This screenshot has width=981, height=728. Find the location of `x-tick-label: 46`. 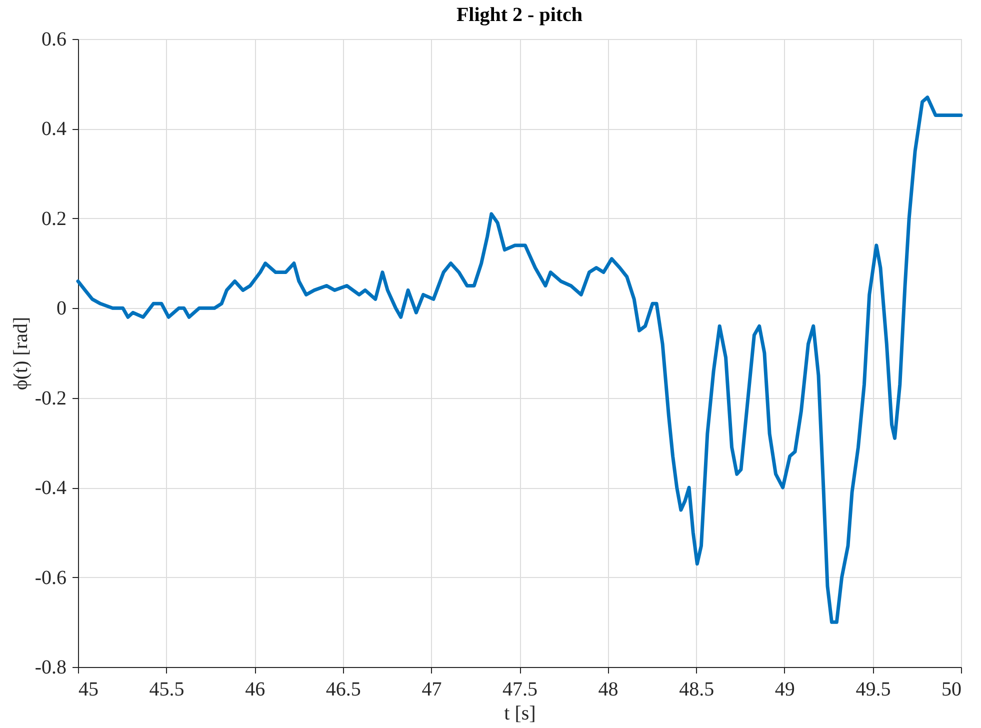

x-tick-label: 46 is located at coordinates (255, 689).